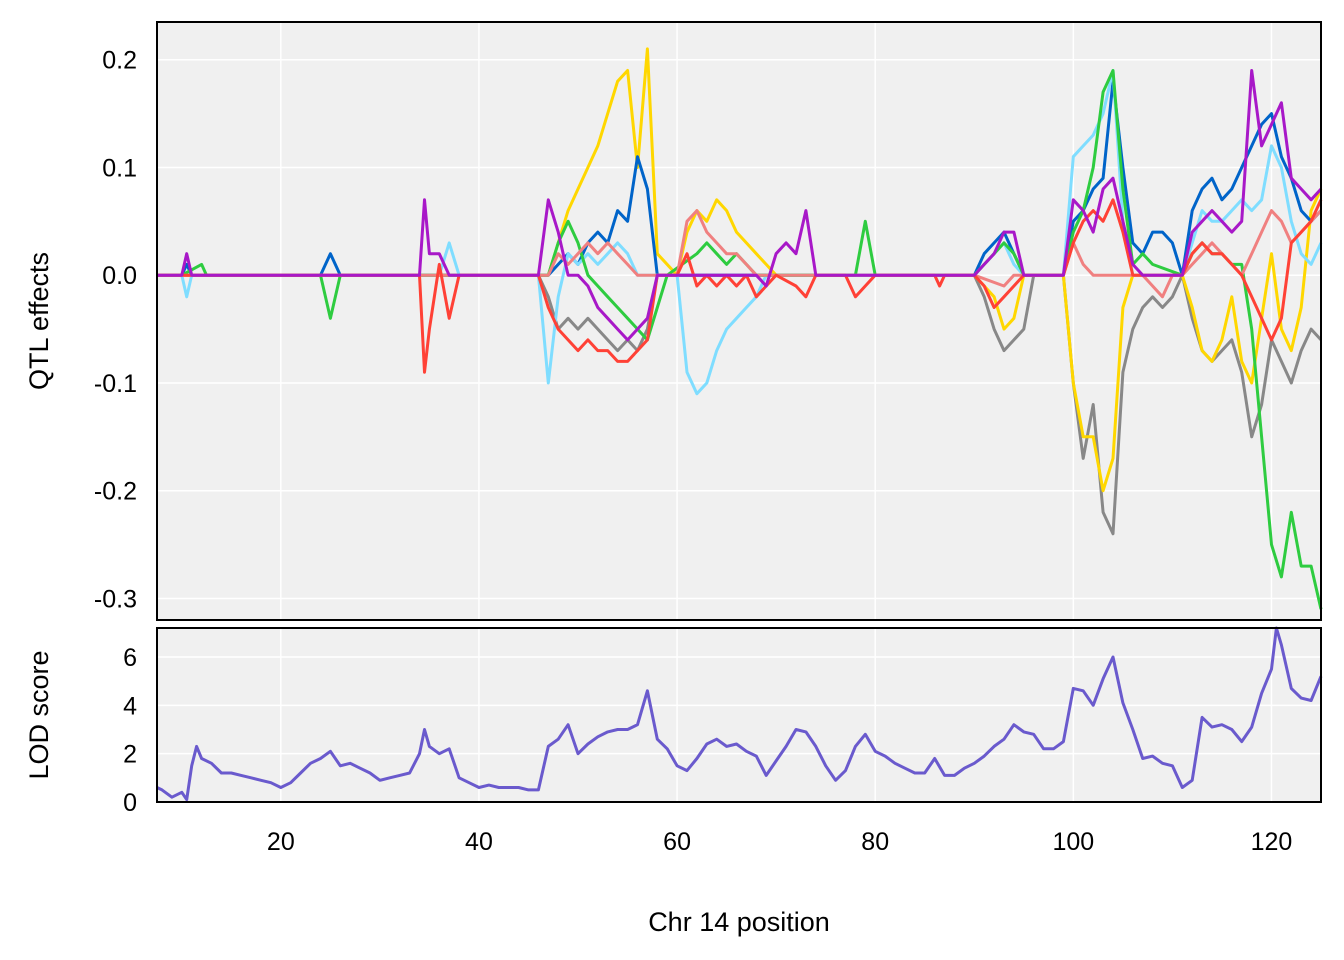 This screenshot has width=1344, height=960. I want to click on top-y-tick-label: -0.1, so click(115, 384).